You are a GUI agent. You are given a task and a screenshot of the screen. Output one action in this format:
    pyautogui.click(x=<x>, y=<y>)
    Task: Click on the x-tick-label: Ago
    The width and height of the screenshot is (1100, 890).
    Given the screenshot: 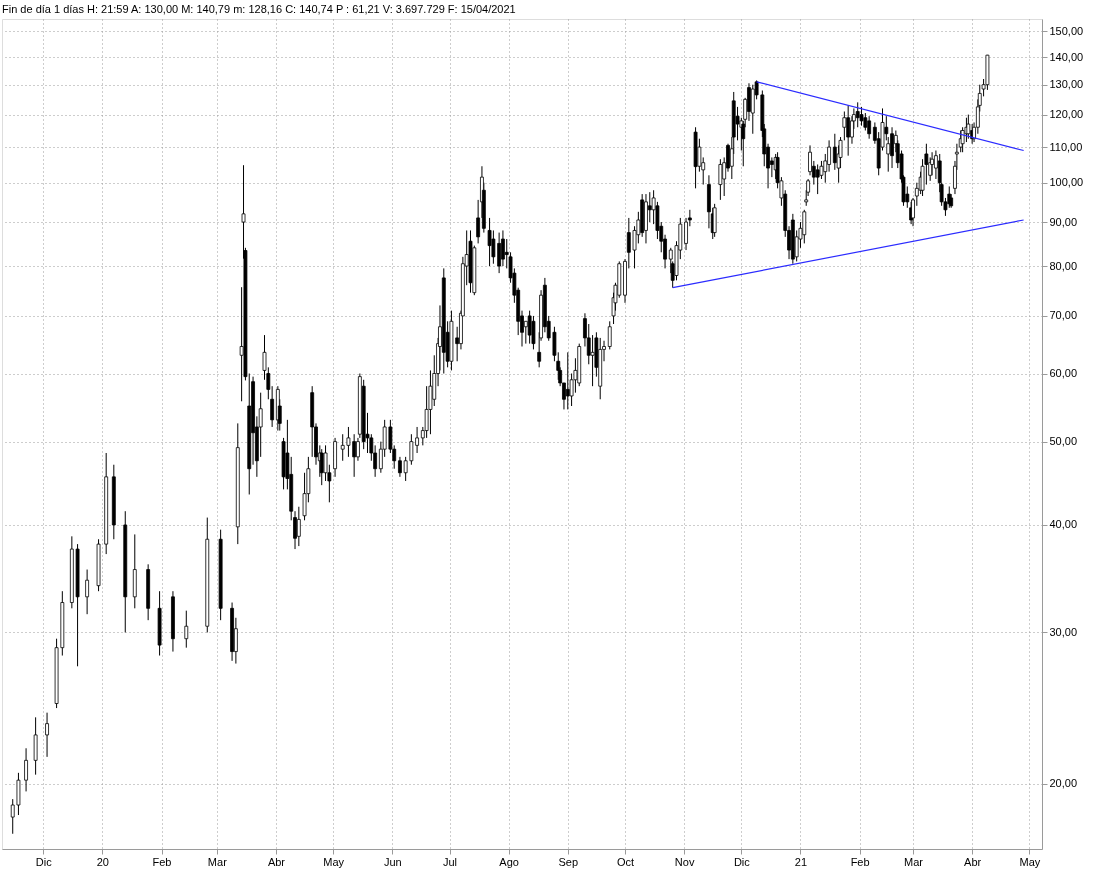 What is the action you would take?
    pyautogui.click(x=509, y=861)
    